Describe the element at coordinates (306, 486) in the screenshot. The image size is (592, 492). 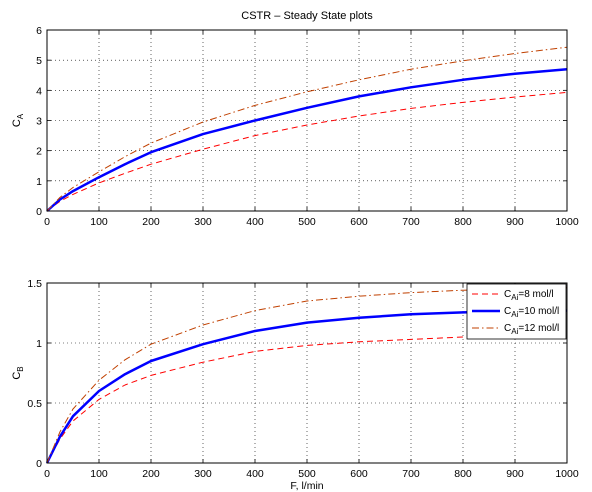
I see `x-axis-label: F, l/min` at that location.